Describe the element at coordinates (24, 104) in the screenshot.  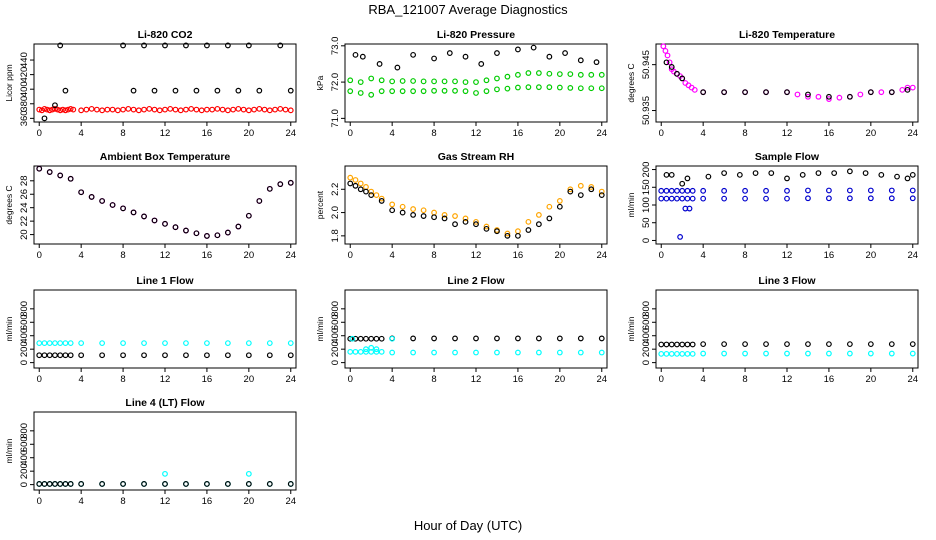
I see `y-tick-label: 380` at that location.